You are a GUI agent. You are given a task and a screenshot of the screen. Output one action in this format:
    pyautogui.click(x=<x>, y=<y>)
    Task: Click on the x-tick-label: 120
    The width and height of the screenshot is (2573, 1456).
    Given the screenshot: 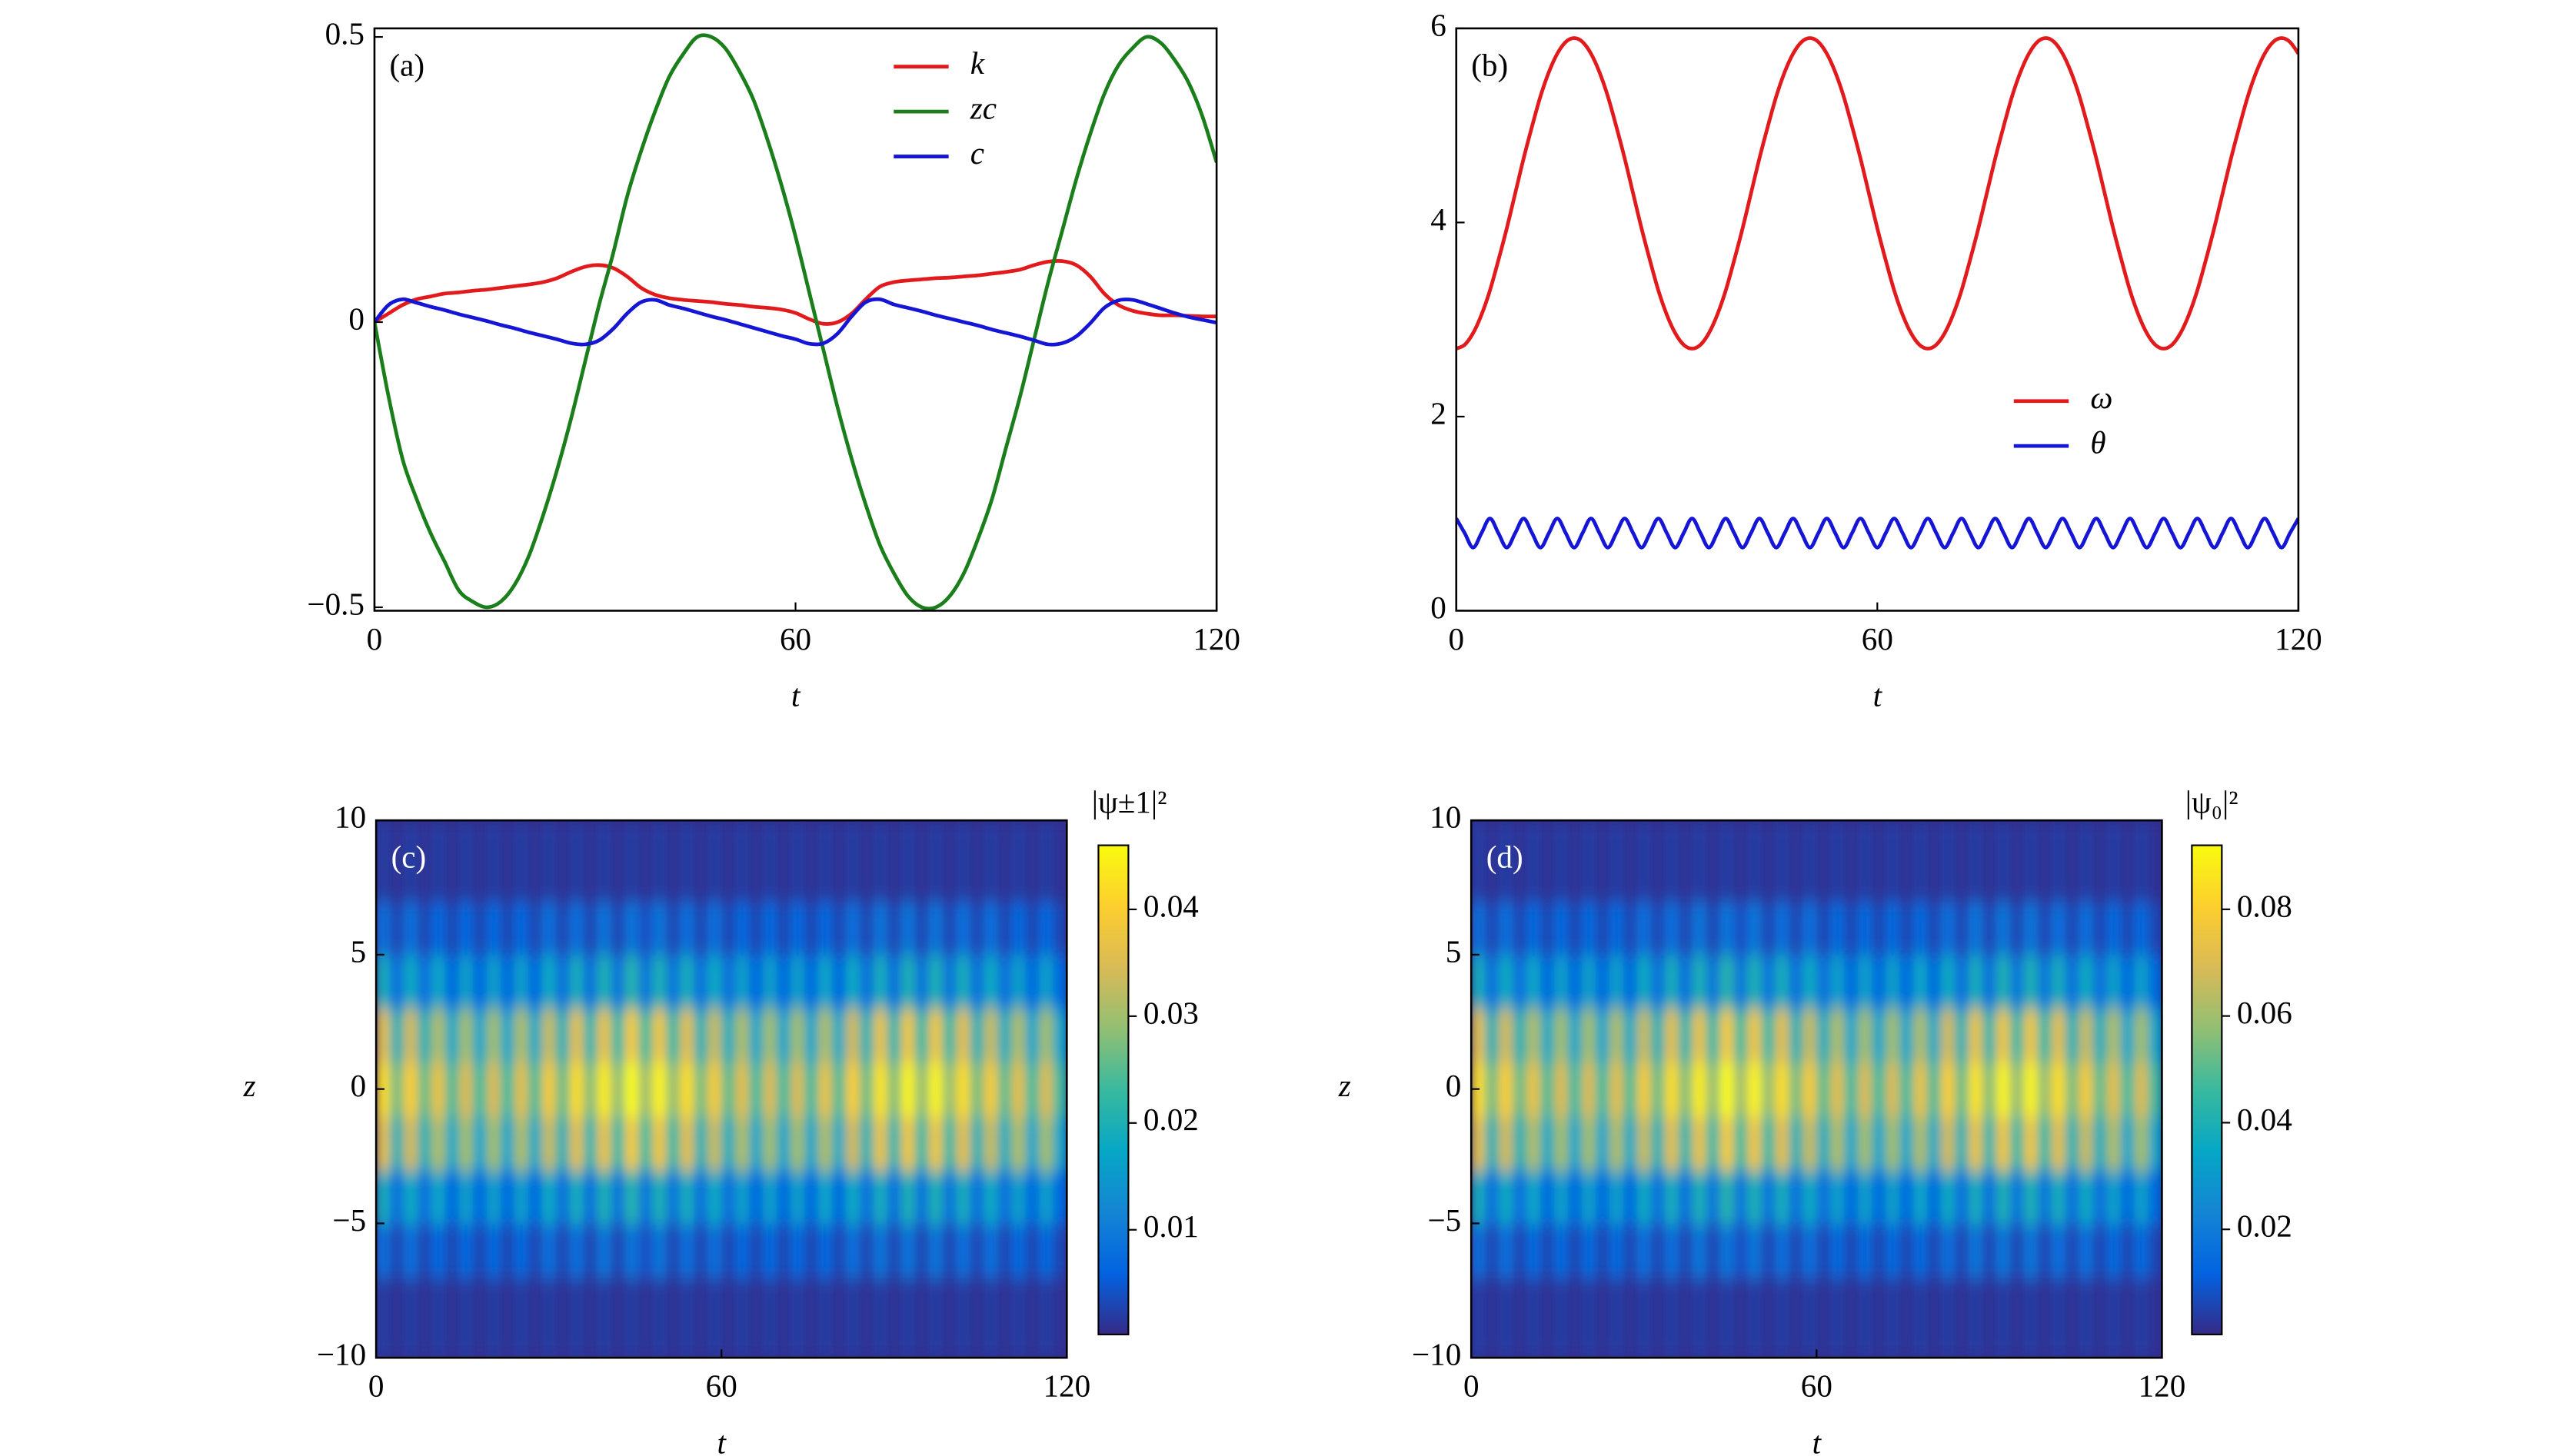 What is the action you would take?
    pyautogui.click(x=1217, y=639)
    